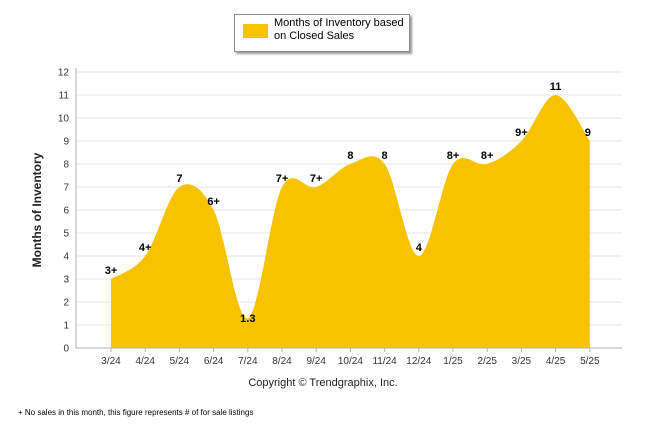  What do you see at coordinates (282, 361) in the screenshot?
I see `x-tick-label: 8/24` at bounding box center [282, 361].